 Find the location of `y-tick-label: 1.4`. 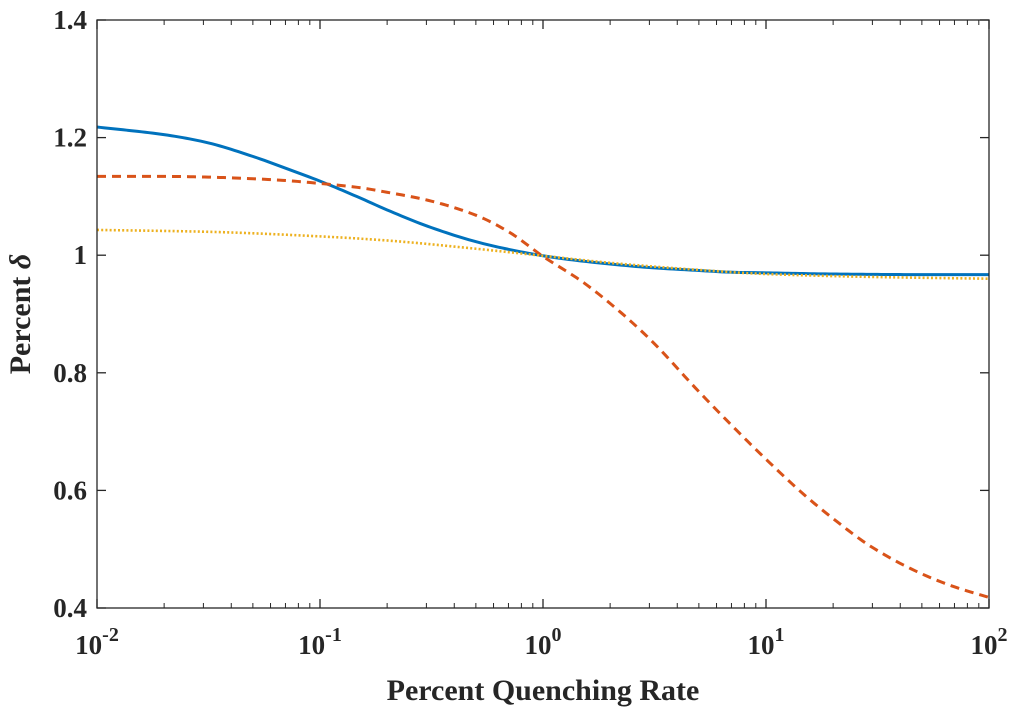

y-tick-label: 1.4 is located at coordinates (70, 20).